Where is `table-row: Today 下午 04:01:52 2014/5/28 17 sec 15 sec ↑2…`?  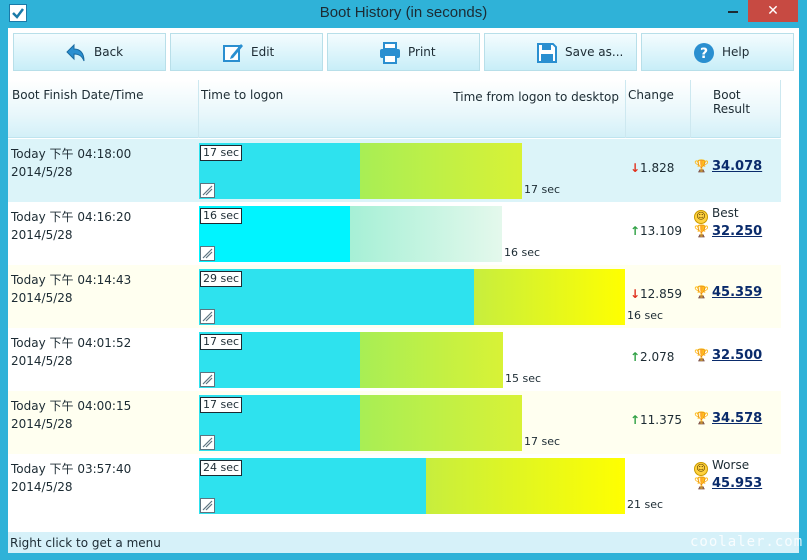
table-row: Today 下午 04:01:52 2014/5/28 17 sec 15 sec ↑2… is located at coordinates (394, 359).